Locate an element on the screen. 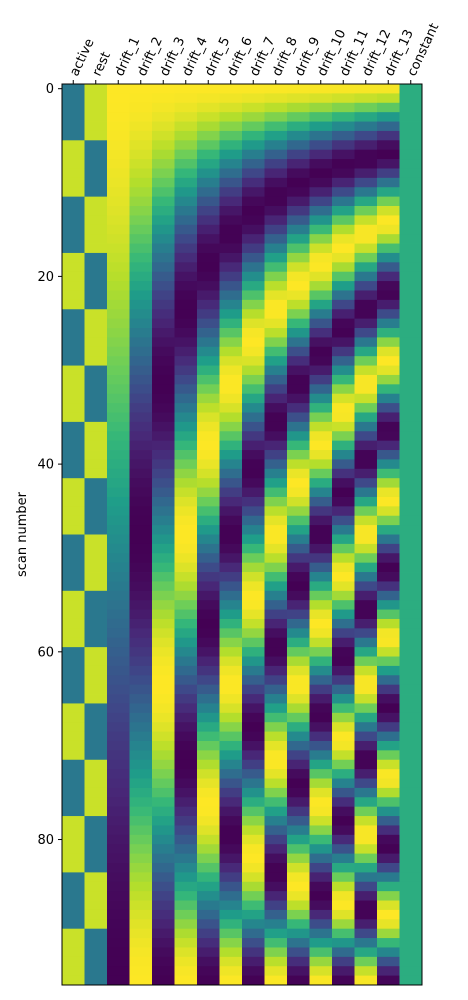  x-tick-label-constant: constant is located at coordinates (423, 50).